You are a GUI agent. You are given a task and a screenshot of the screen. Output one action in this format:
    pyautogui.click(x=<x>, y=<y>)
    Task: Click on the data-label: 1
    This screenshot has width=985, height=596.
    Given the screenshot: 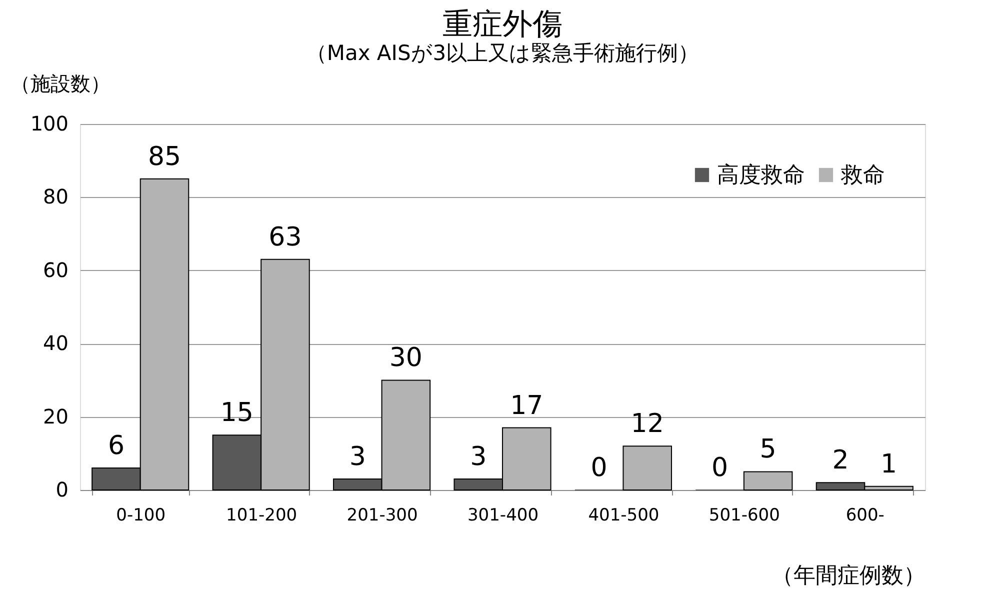 What is the action you would take?
    pyautogui.click(x=889, y=464)
    